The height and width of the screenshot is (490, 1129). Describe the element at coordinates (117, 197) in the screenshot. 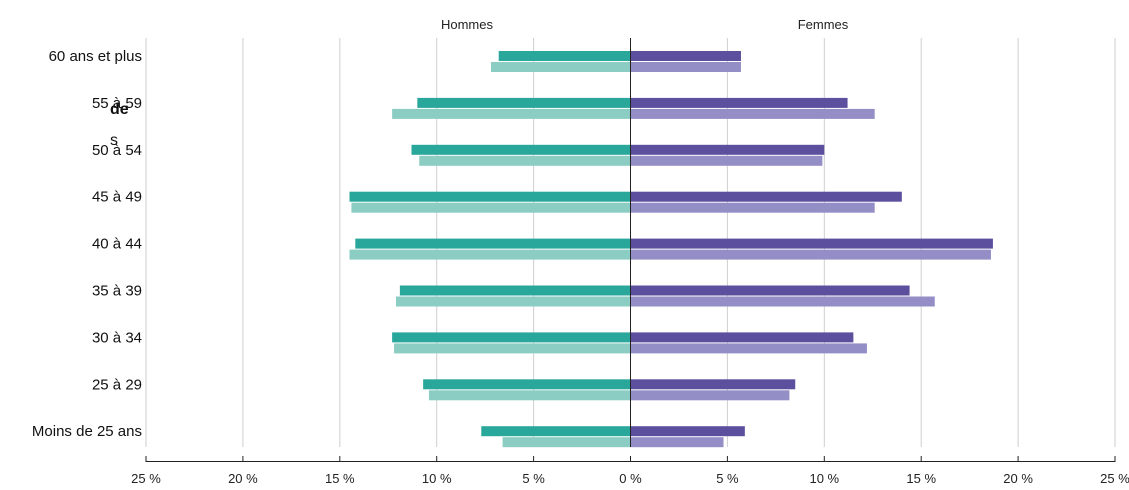

I see `category-label: 45 à 49` at that location.